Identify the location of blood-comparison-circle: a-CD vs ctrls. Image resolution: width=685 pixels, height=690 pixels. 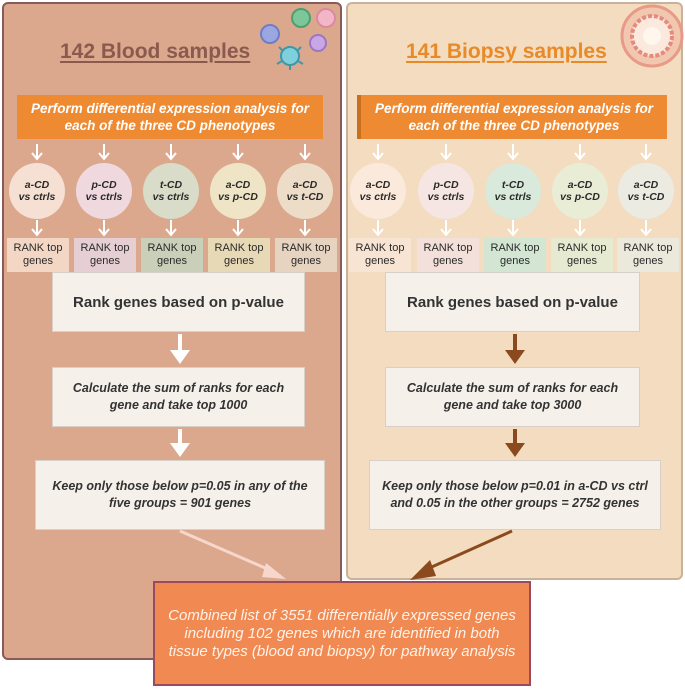
(37, 191).